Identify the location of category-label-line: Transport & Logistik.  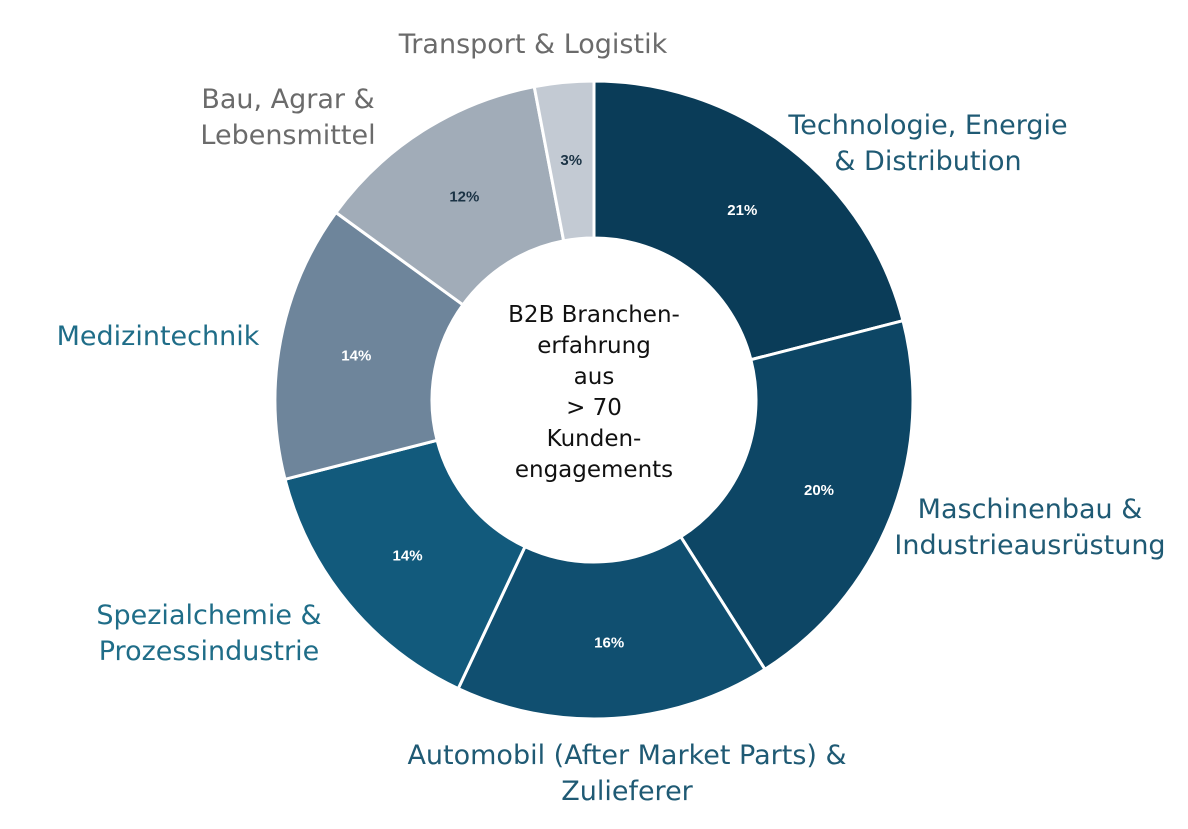
(533, 44).